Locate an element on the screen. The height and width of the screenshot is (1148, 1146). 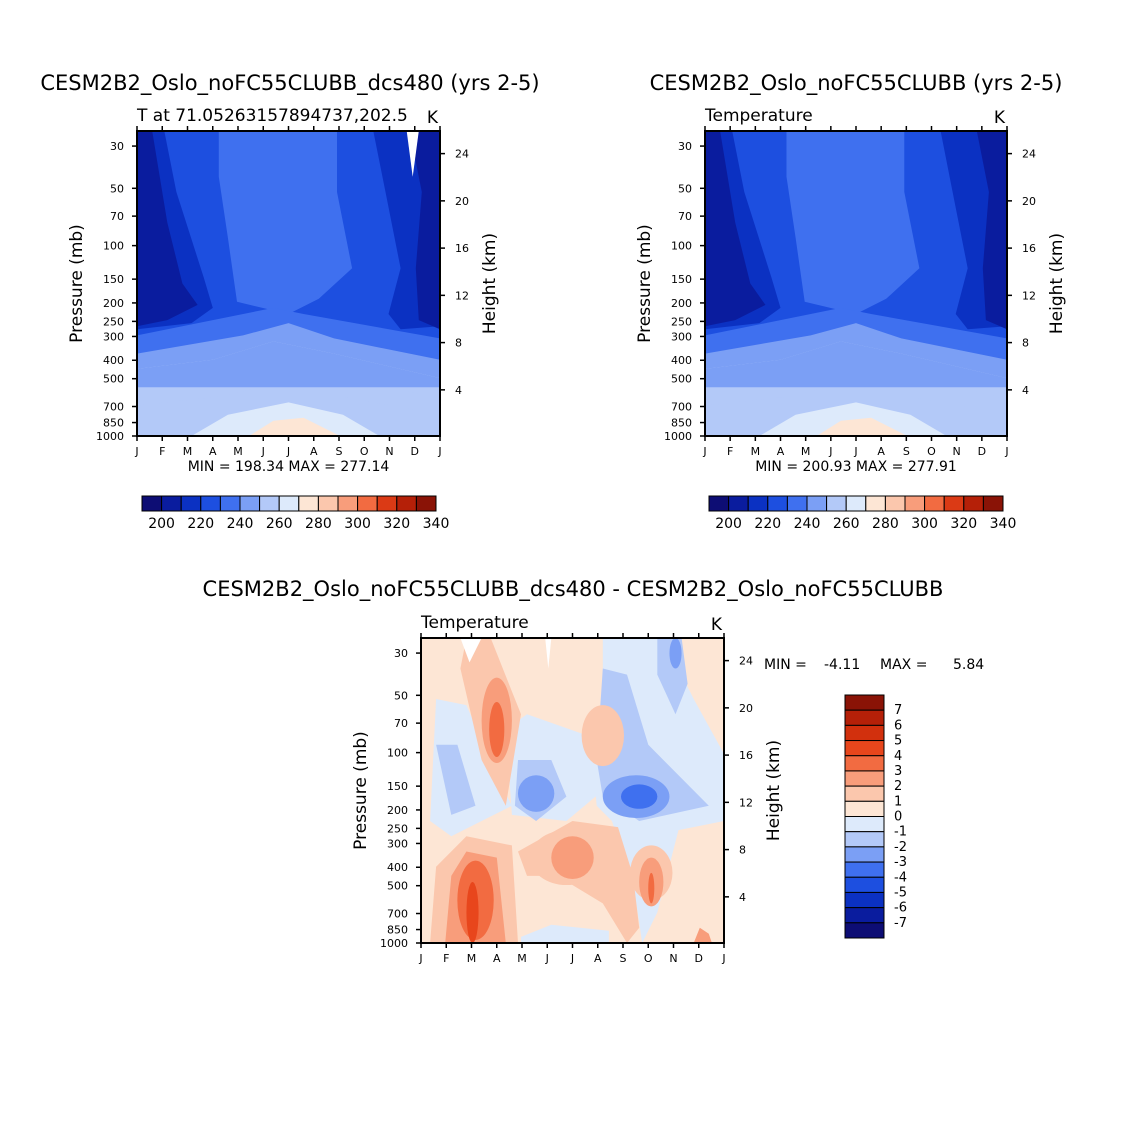
panel3-xtick-label: F is located at coordinates (446, 958).